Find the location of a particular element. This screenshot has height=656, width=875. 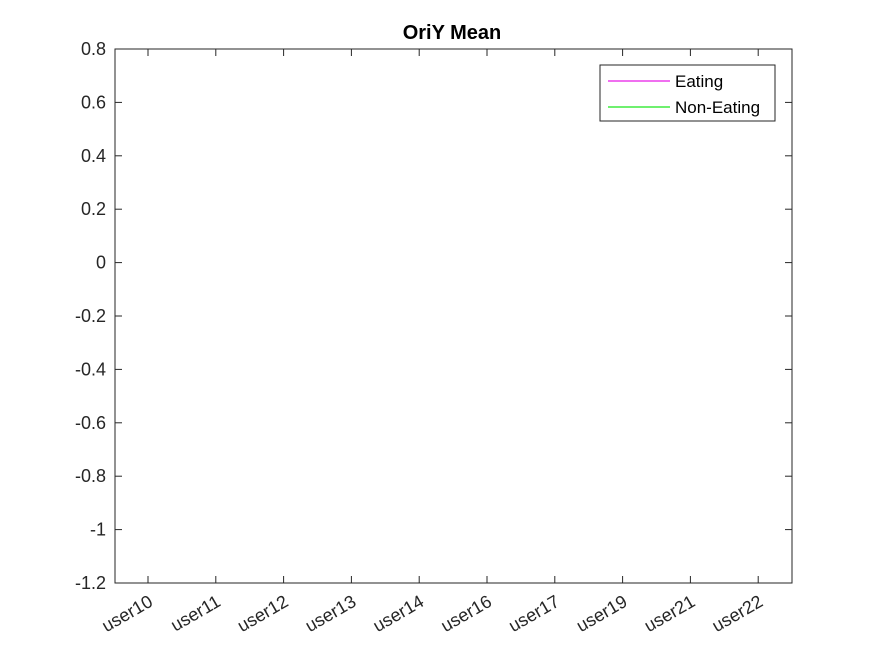

chart-title: OriY Mean is located at coordinates (452, 33).